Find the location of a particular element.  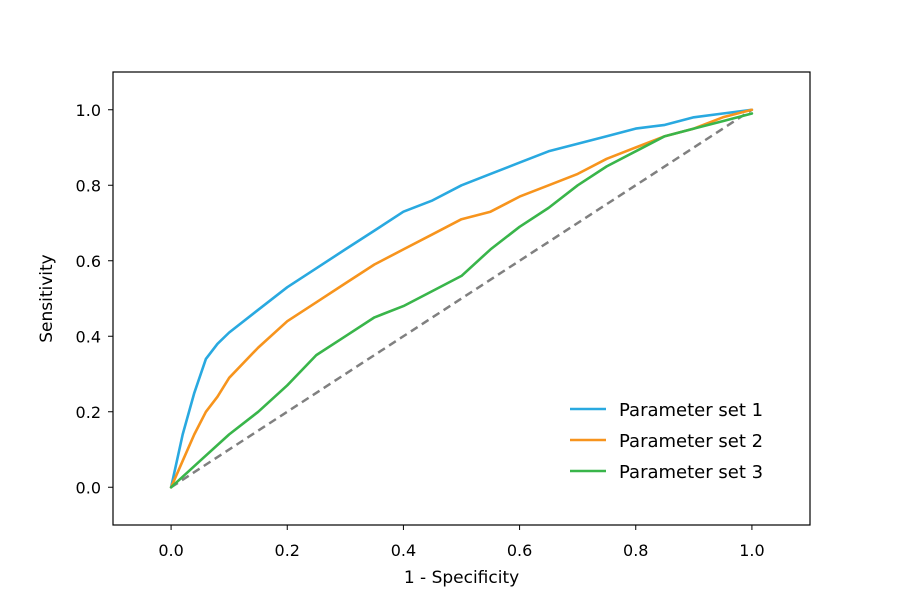

x-axis-label: 1 - Specificity is located at coordinates (461, 578).